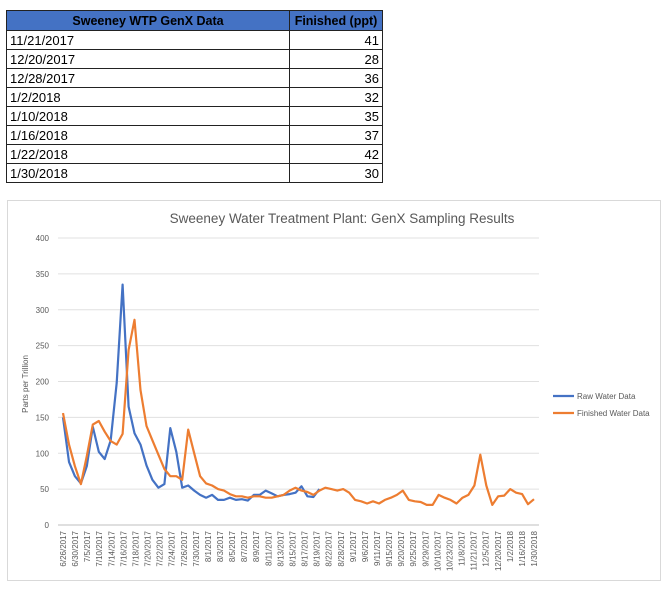 Image resolution: width=668 pixels, height=589 pixels. I want to click on x-tick-label: 9/6/2017, so click(365, 546).